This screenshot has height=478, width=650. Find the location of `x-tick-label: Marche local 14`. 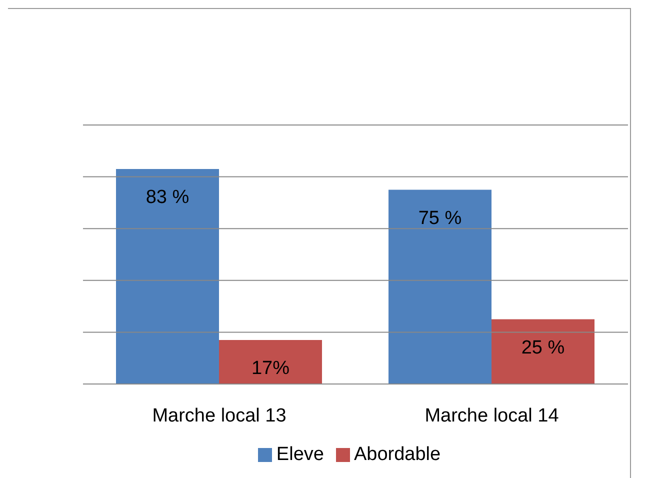

x-tick-label: Marche local 14 is located at coordinates (492, 415).